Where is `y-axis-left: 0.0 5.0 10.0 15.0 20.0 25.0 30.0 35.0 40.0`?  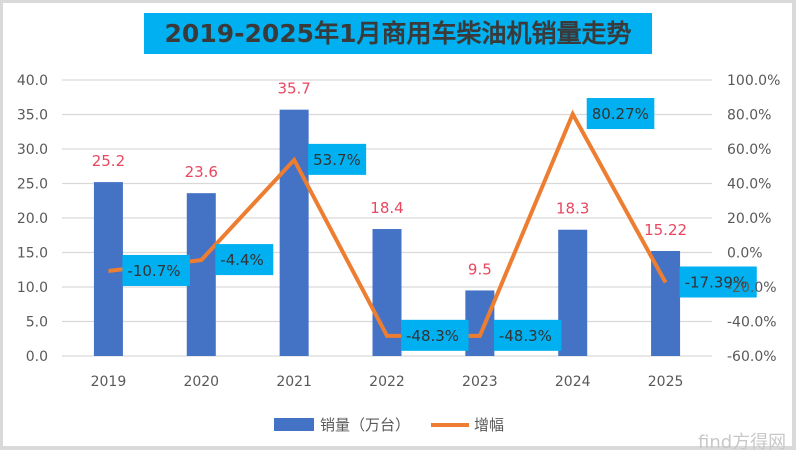 y-axis-left: 0.0 5.0 10.0 15.0 20.0 25.0 30.0 35.0 40.0 is located at coordinates (32, 219).